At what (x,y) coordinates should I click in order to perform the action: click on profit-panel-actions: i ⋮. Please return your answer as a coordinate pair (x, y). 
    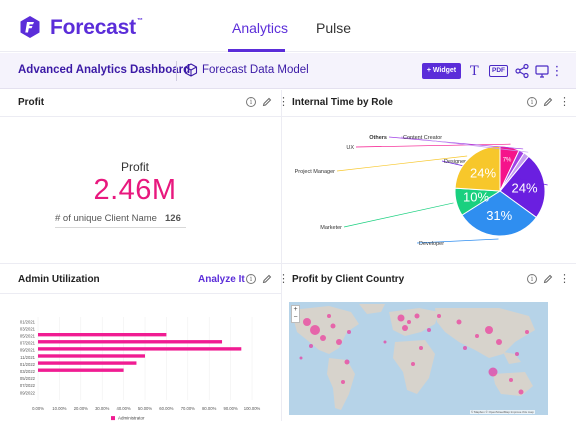
    Looking at the image, I should click on (267, 102).